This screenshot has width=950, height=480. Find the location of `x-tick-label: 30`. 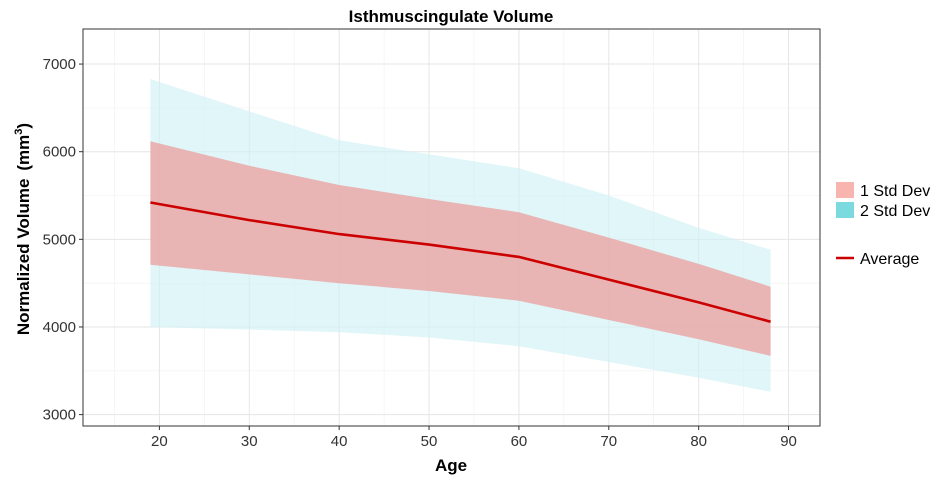

x-tick-label: 30 is located at coordinates (249, 441).